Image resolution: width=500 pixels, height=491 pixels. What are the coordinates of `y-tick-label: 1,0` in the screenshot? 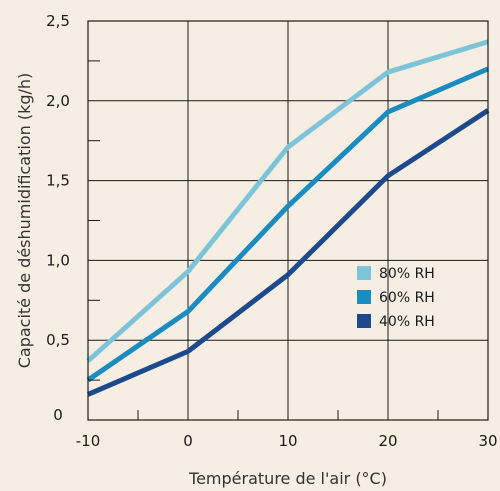 It's located at (58, 260).